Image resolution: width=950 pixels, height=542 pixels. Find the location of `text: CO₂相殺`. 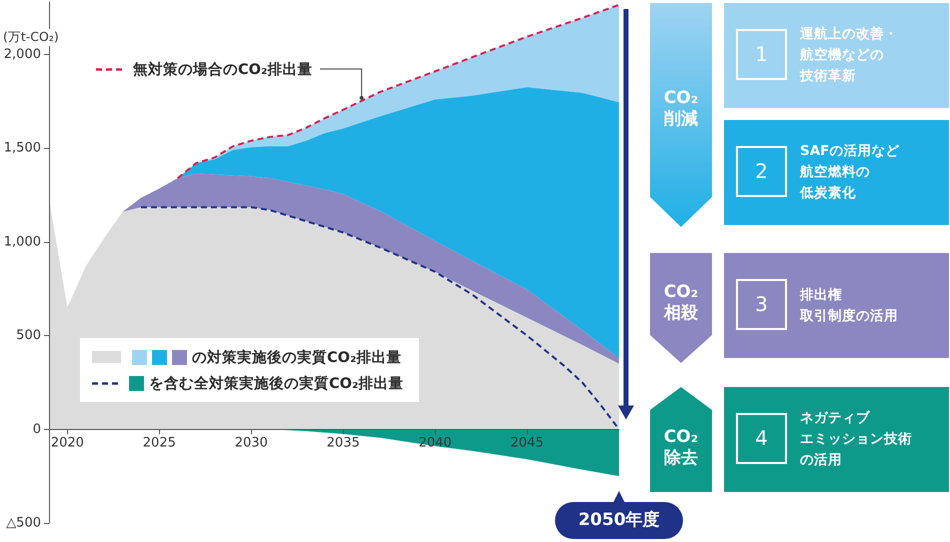

text: CO₂相殺 is located at coordinates (681, 303).